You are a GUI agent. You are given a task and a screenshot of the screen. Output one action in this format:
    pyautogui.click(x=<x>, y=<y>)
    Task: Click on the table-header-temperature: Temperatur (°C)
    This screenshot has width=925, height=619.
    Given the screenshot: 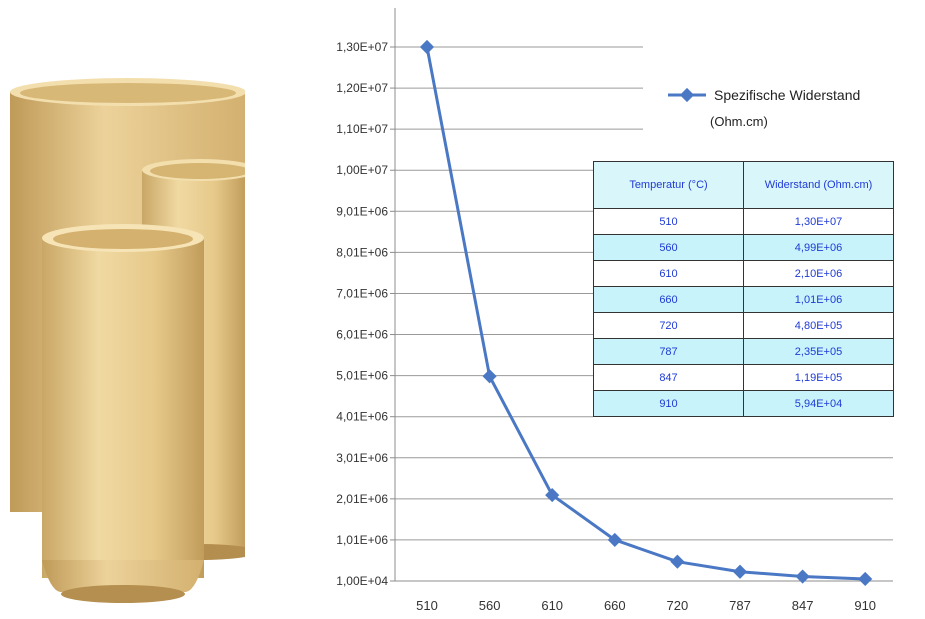 What is the action you would take?
    pyautogui.click(x=668, y=185)
    